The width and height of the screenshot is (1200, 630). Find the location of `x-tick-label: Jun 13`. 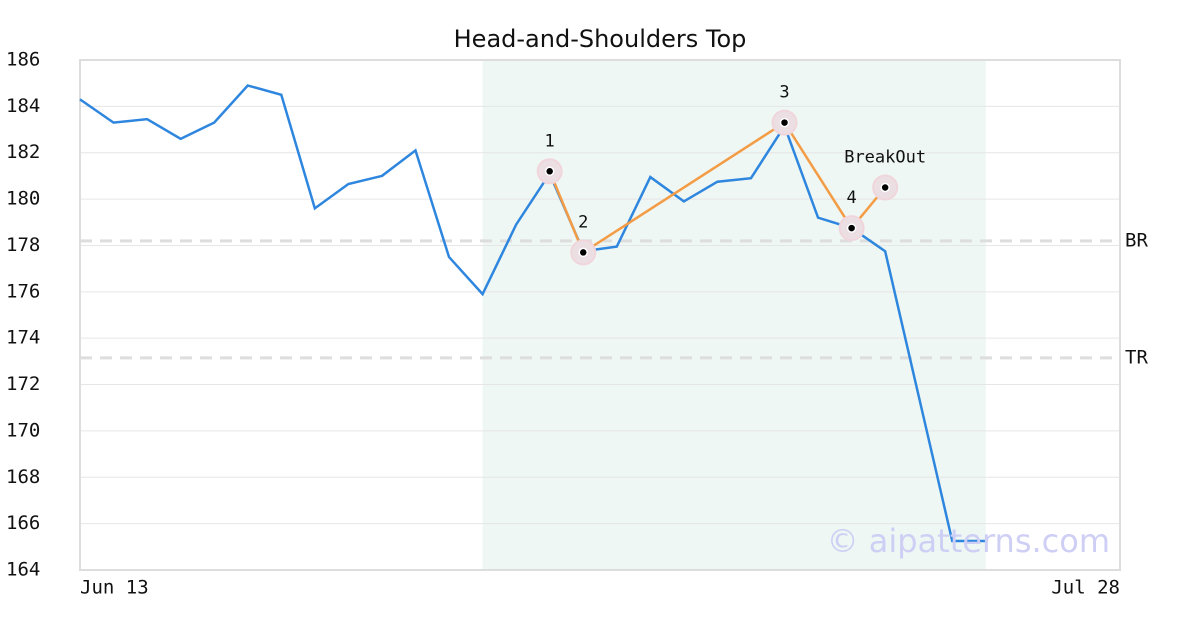

x-tick-label: Jun 13 is located at coordinates (114, 588).